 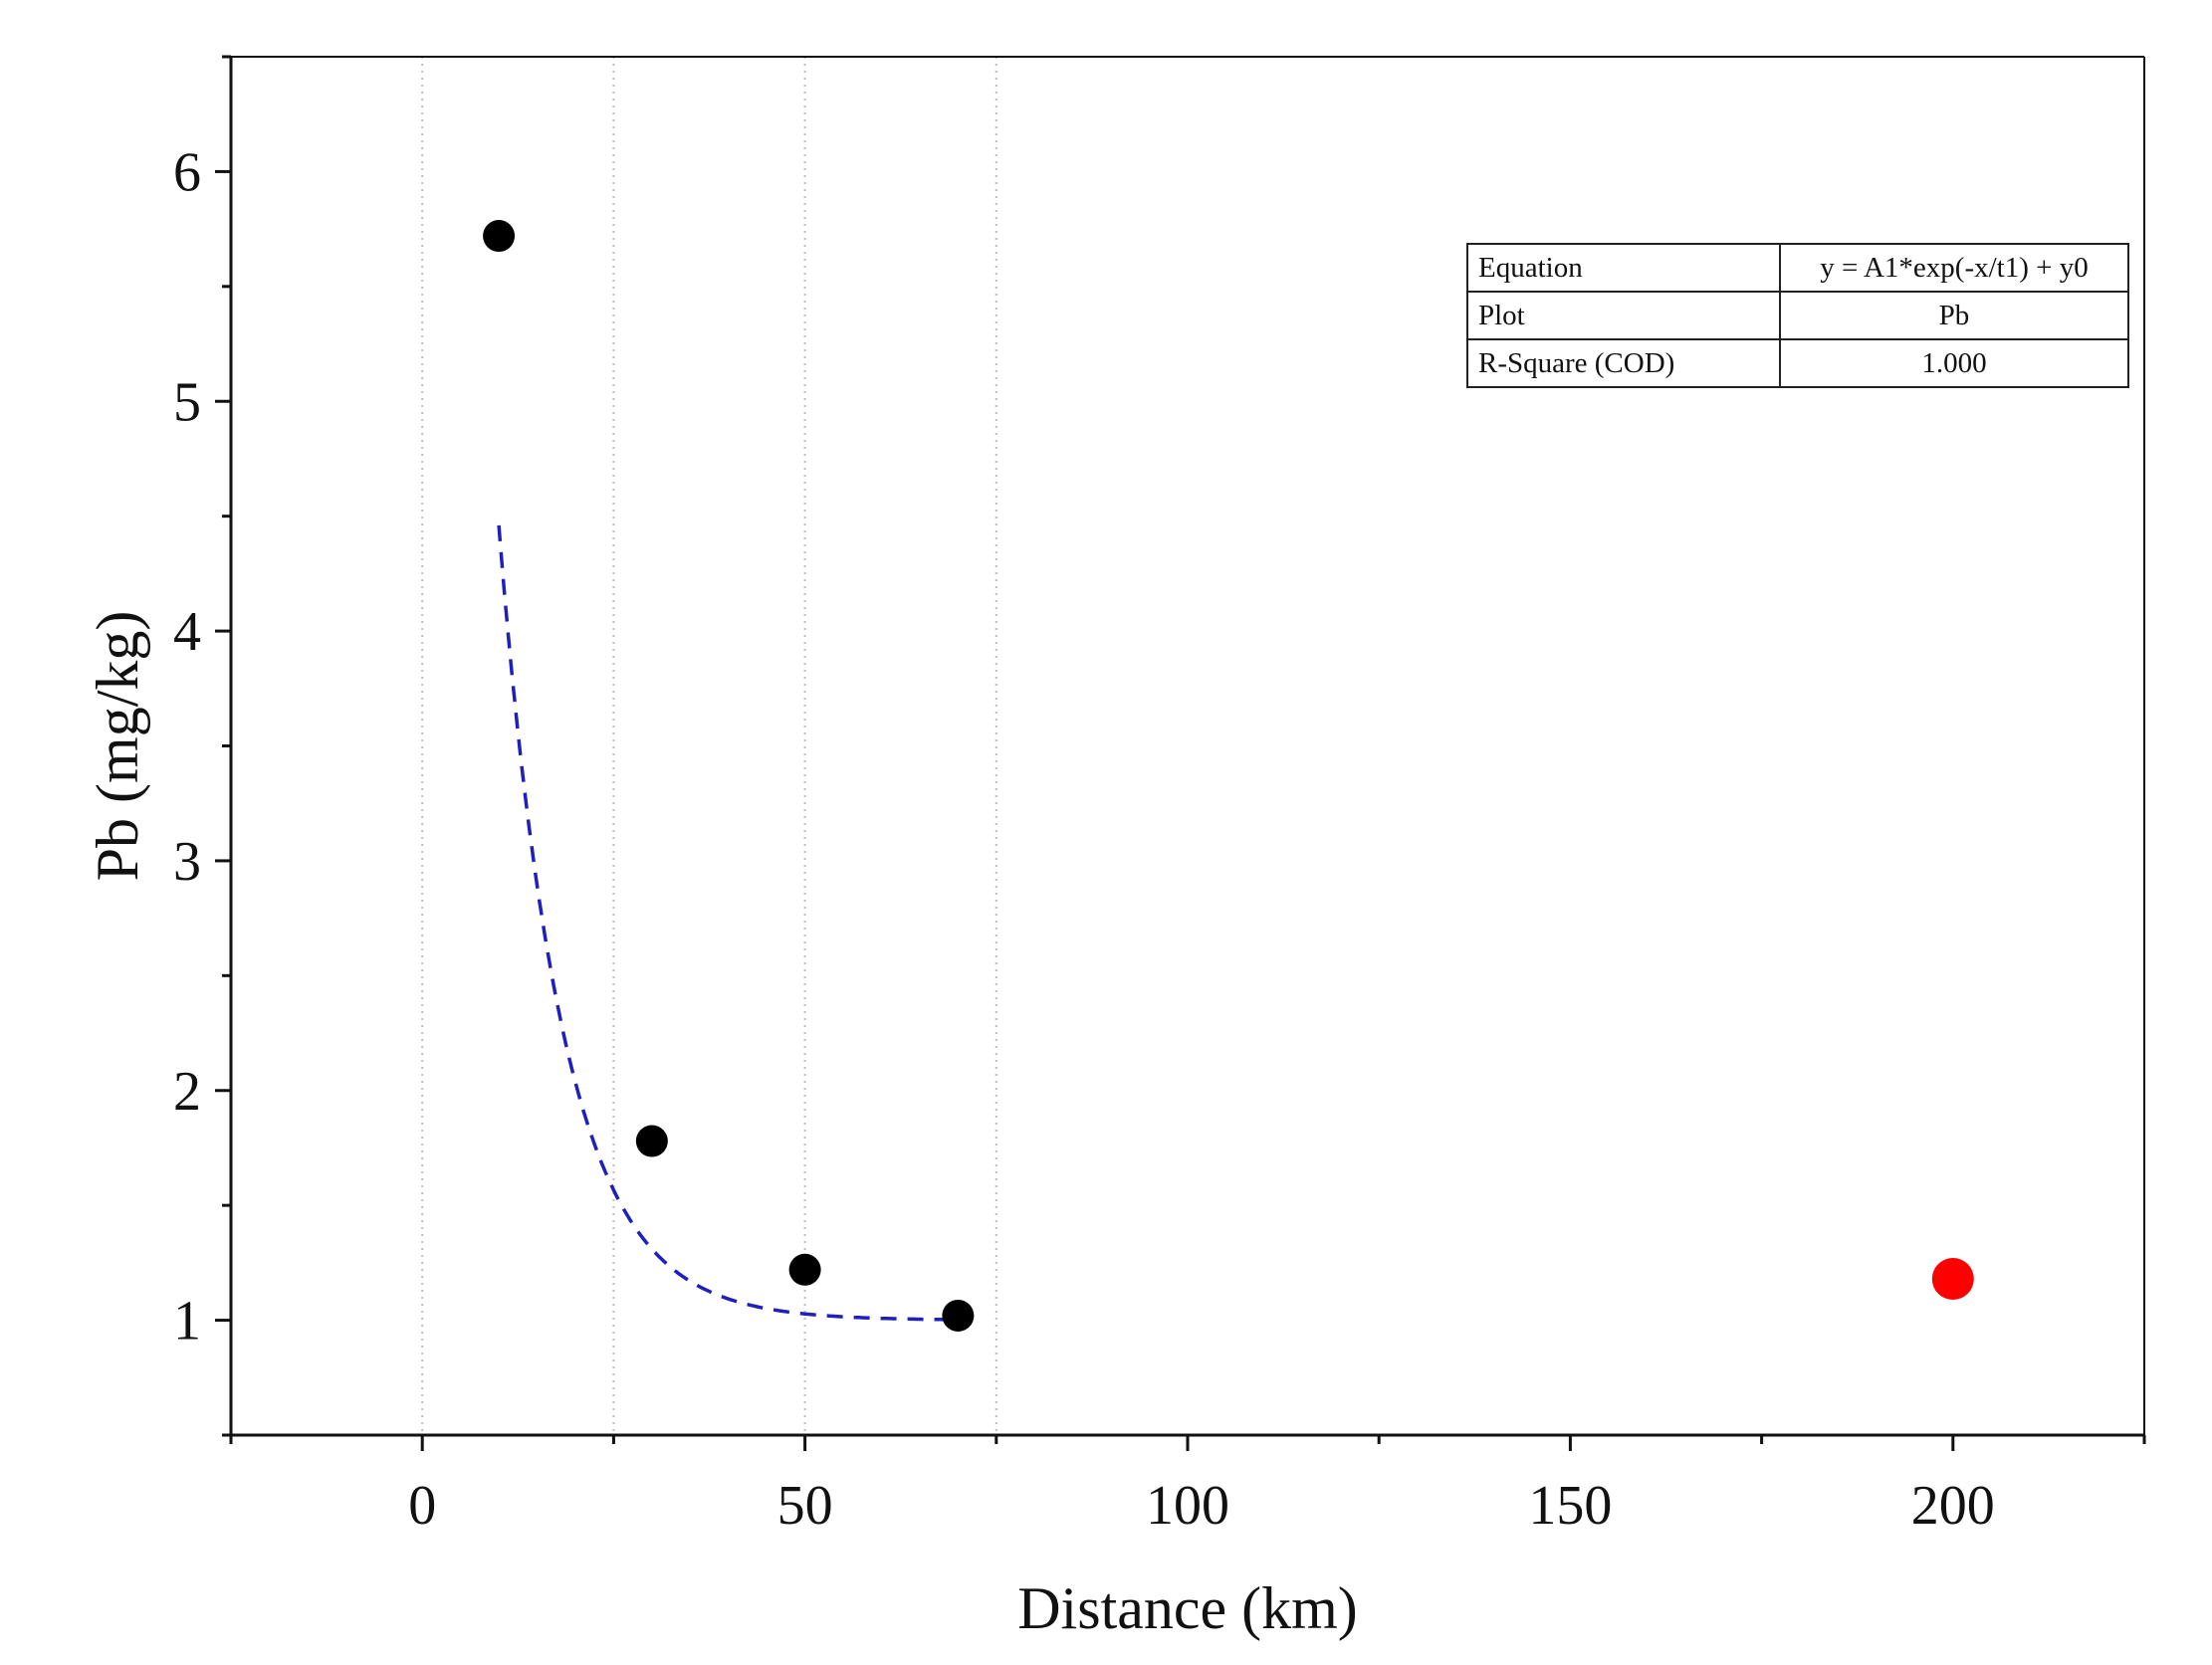 What do you see at coordinates (1623, 315) in the screenshot?
I see `table-cell-key: Plot` at bounding box center [1623, 315].